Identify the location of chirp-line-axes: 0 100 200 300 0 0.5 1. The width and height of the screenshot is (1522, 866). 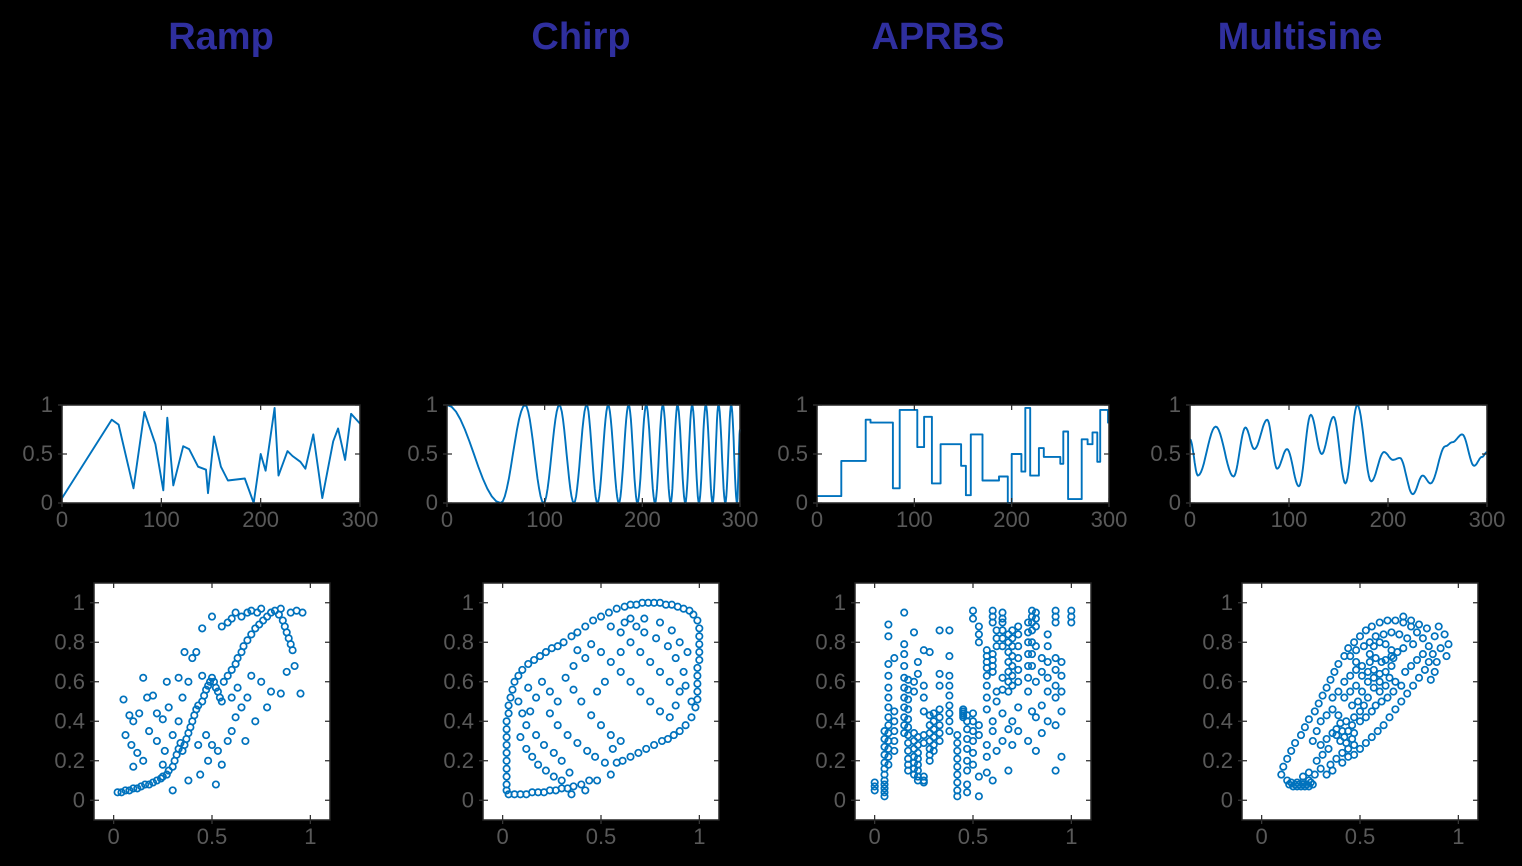
(582, 462).